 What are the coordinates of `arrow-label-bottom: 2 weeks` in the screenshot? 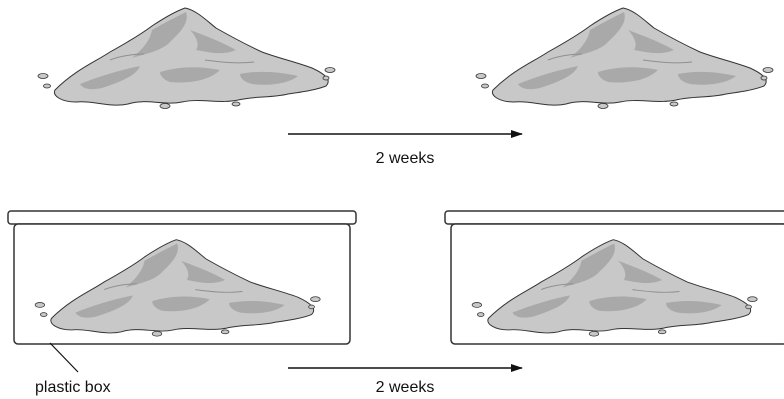 It's located at (405, 387).